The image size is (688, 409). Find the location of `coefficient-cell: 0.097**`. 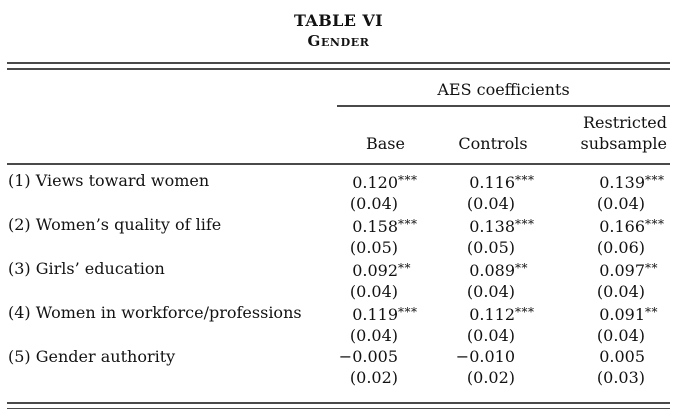

coefficient-cell: 0.097** is located at coordinates (611, 269).